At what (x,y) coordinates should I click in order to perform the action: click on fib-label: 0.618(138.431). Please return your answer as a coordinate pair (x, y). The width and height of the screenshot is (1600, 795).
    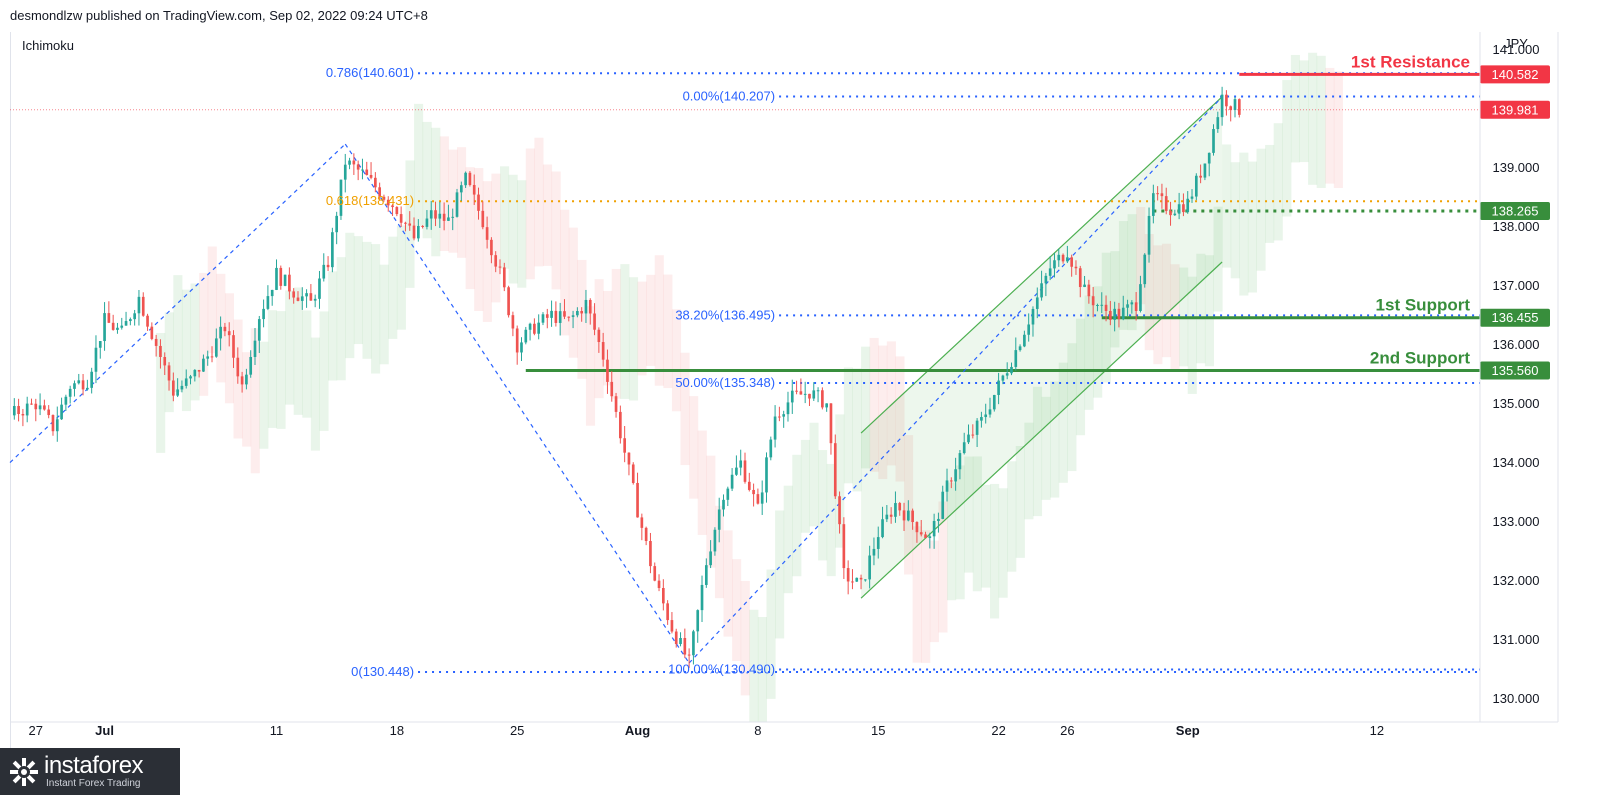
    Looking at the image, I should click on (370, 200).